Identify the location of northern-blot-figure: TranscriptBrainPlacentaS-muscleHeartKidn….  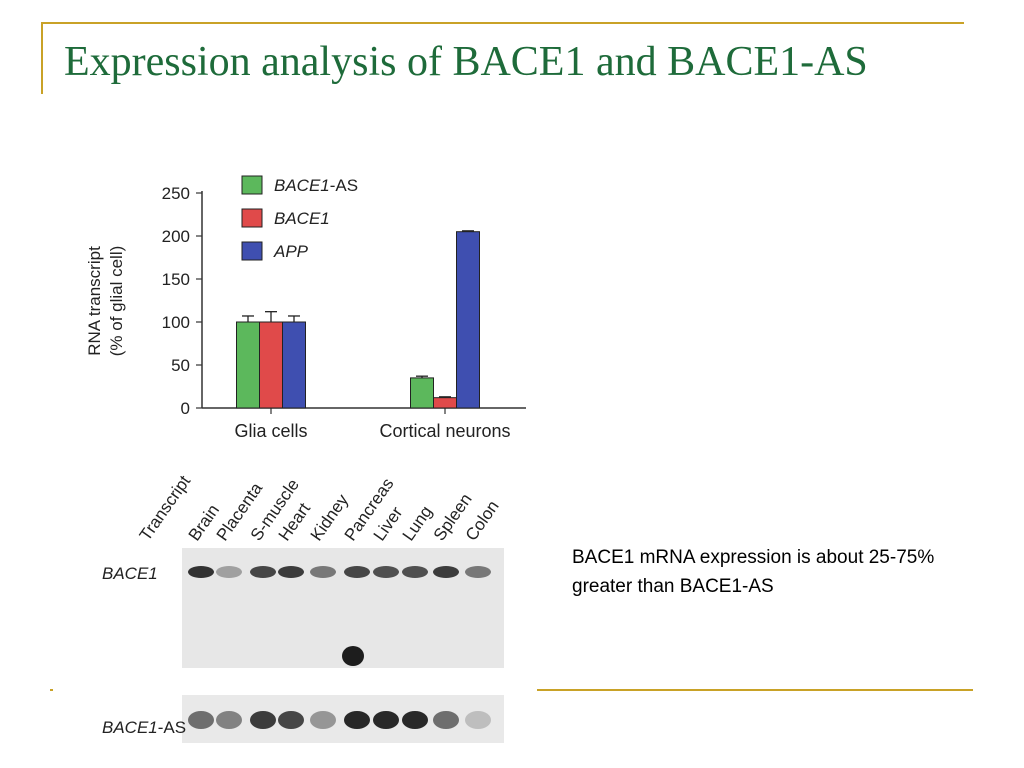
(303, 607).